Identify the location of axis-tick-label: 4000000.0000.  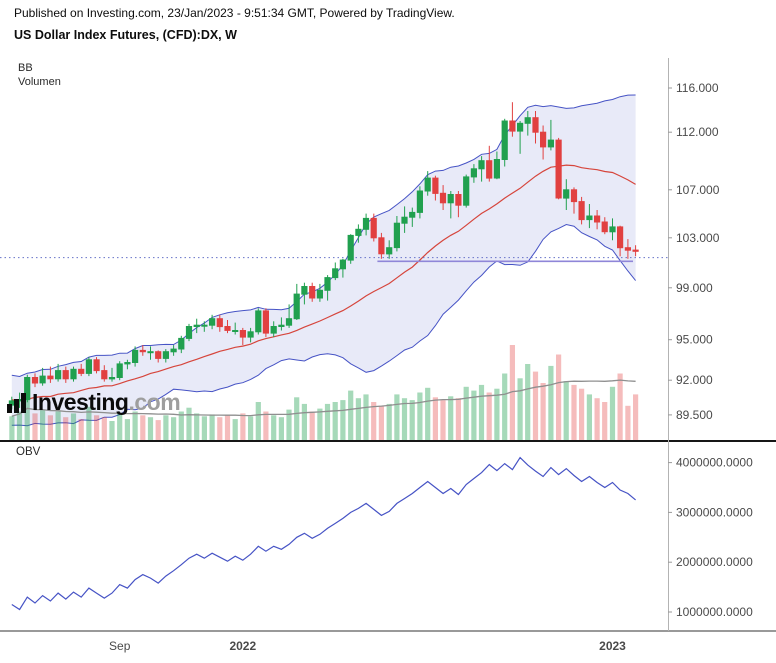
(714, 463).